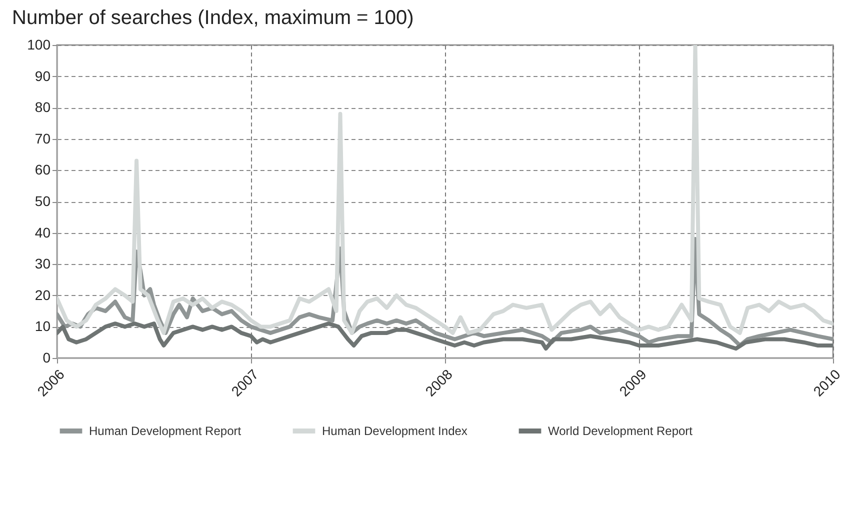 The width and height of the screenshot is (856, 505). Describe the element at coordinates (213, 18) in the screenshot. I see `chart-title: Number of searches (Index, maximum = 100)` at that location.